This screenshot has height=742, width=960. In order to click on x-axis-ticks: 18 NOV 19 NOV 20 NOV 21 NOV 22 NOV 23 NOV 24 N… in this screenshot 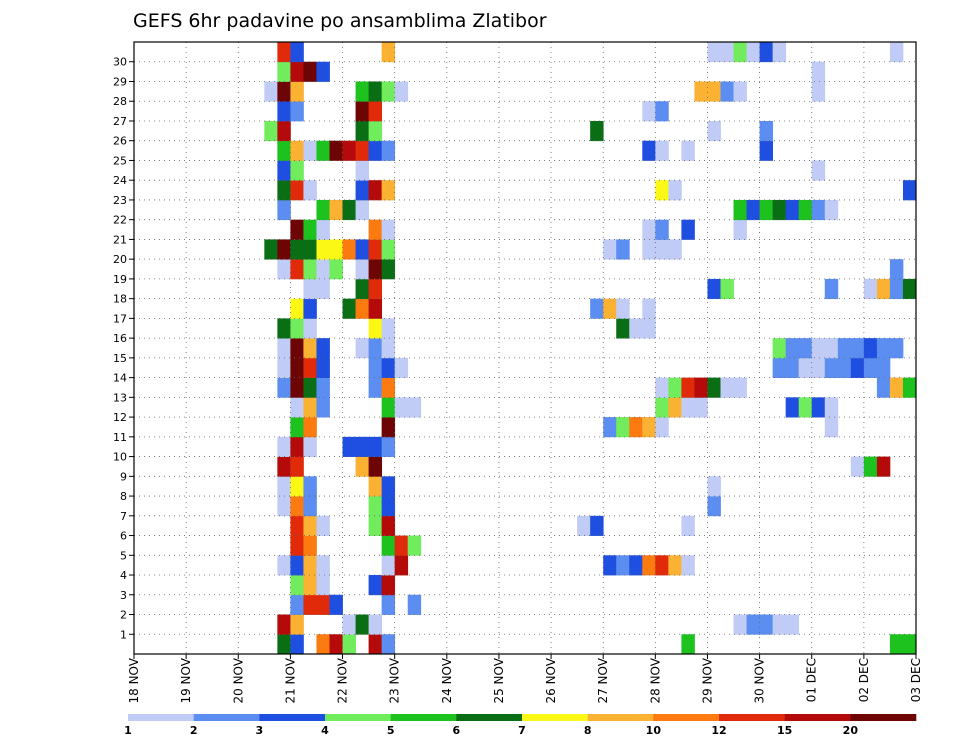, I will do `click(525, 679)`.